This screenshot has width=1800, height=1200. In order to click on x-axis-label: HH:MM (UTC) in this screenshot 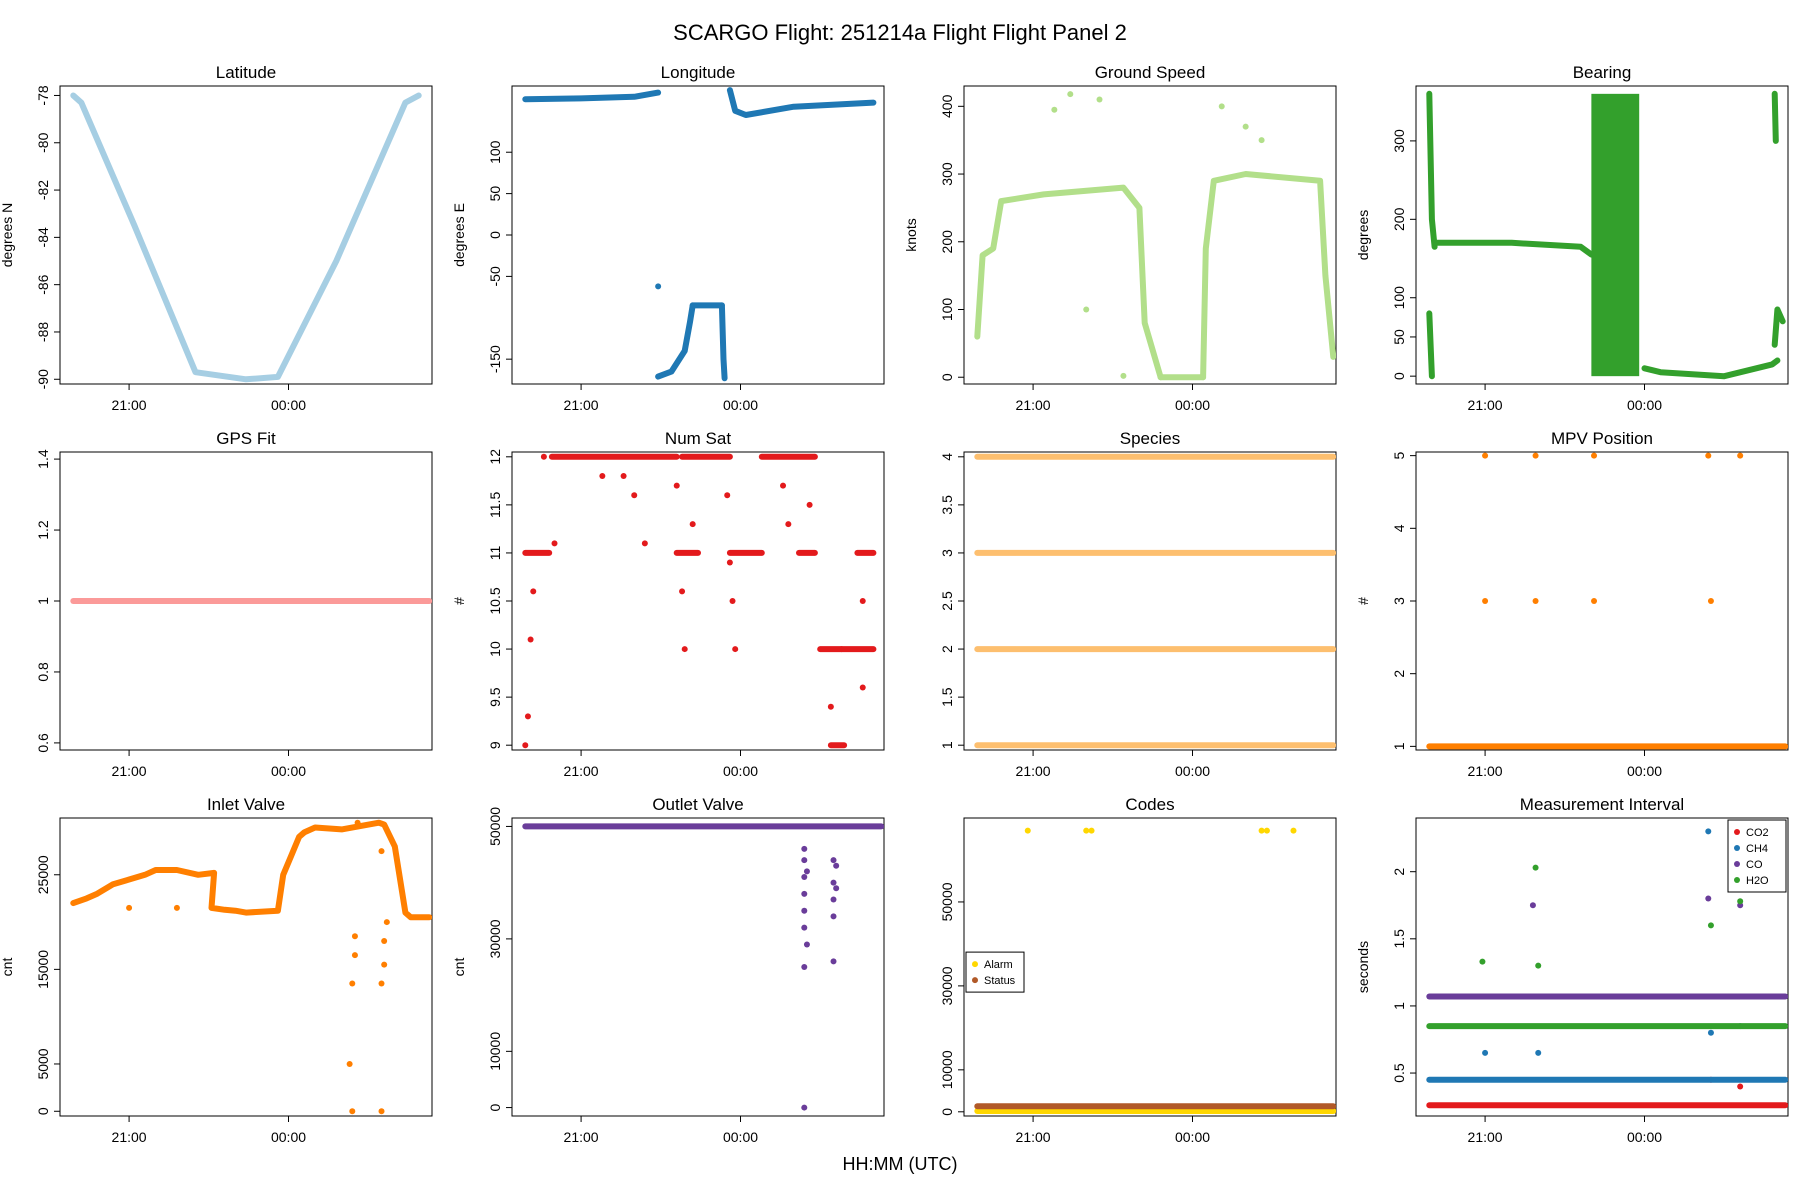, I will do `click(900, 1164)`.